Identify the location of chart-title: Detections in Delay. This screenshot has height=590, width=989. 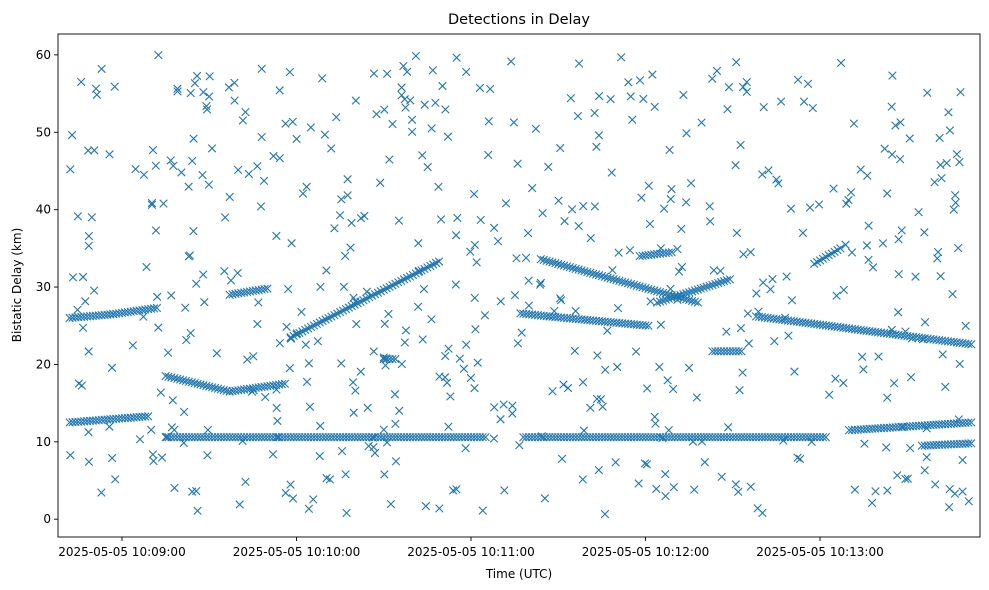
(519, 20).